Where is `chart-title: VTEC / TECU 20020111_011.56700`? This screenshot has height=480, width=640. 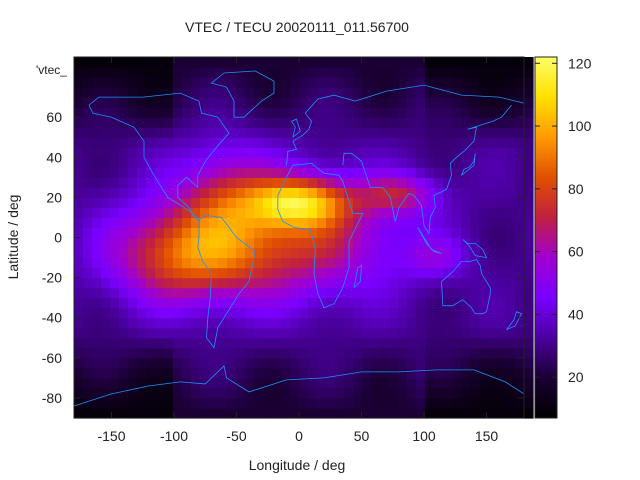
chart-title: VTEC / TECU 20020111_011.56700 is located at coordinates (297, 27).